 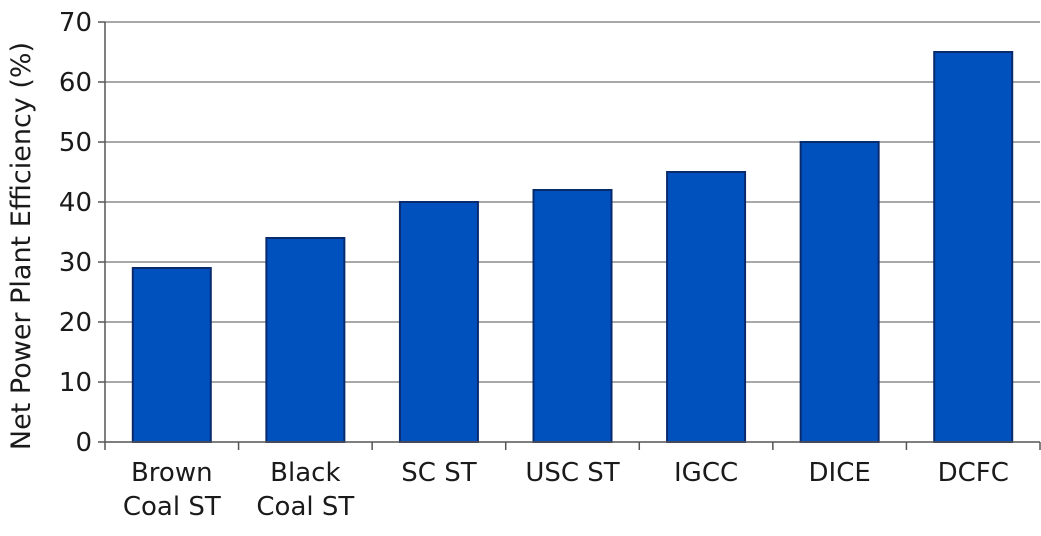 I want to click on x-category-label-line: Brown, so click(x=172, y=473).